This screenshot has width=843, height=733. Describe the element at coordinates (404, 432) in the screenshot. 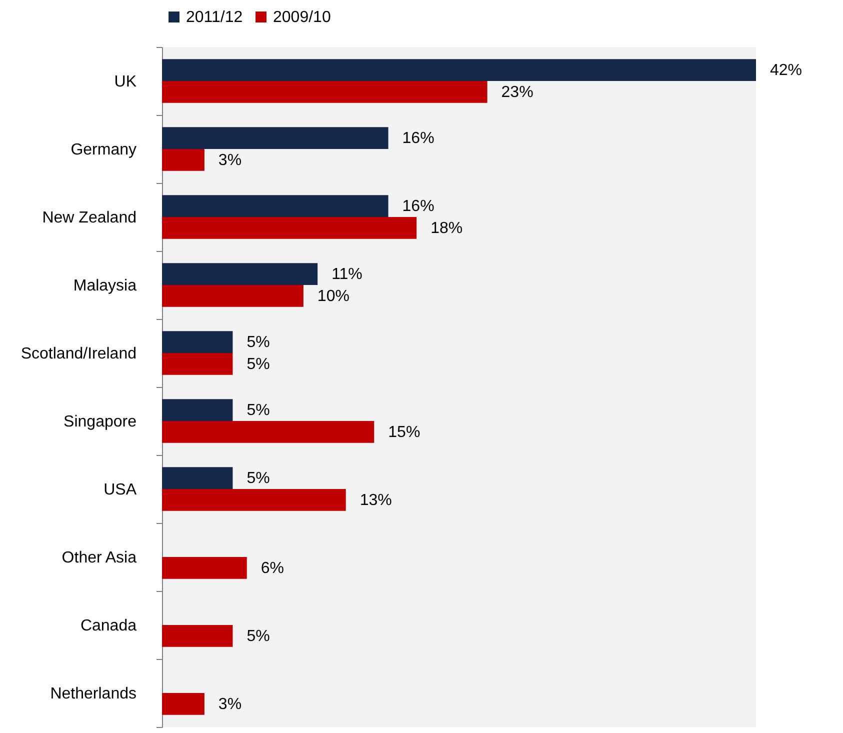

I see `data-label: 15%` at that location.